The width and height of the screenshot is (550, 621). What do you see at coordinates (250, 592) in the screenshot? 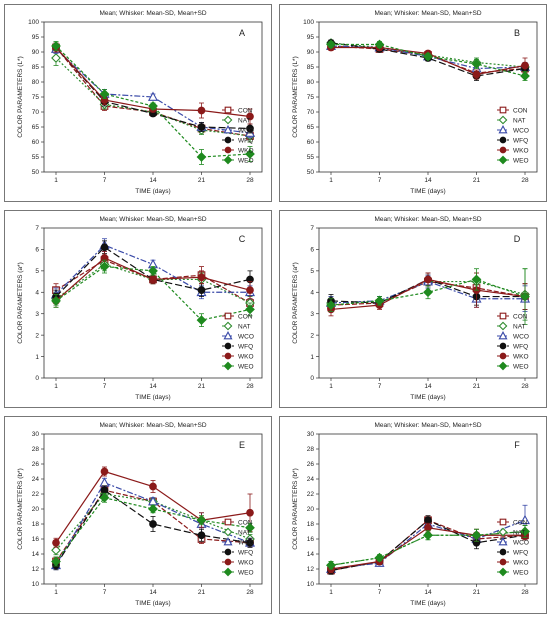
I see `x-tick-label: 28` at bounding box center [250, 592].